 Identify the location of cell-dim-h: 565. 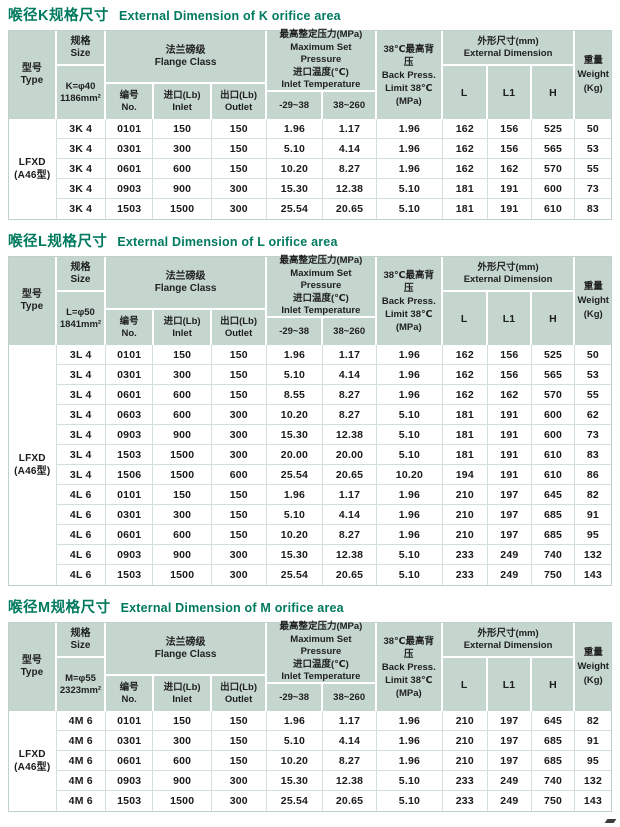
(553, 375).